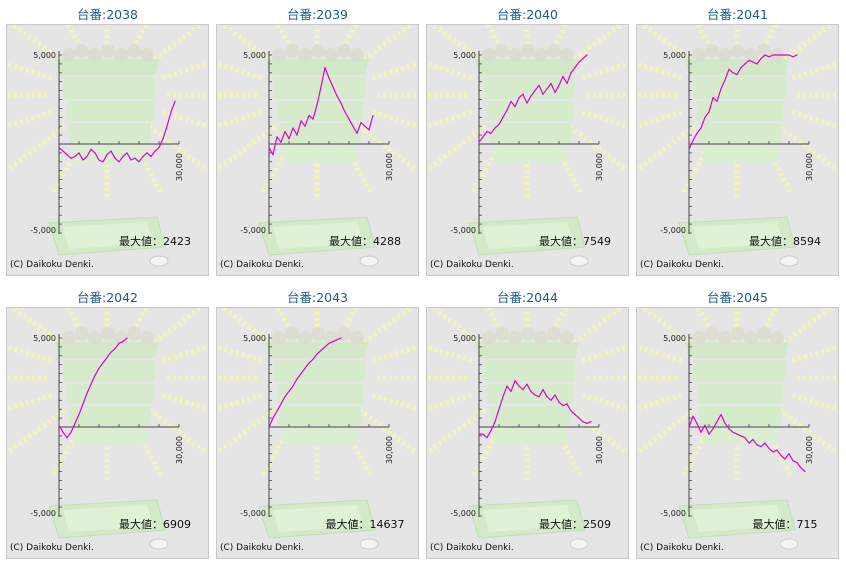  I want to click on machine-number-title: 台番:2041, so click(737, 14).